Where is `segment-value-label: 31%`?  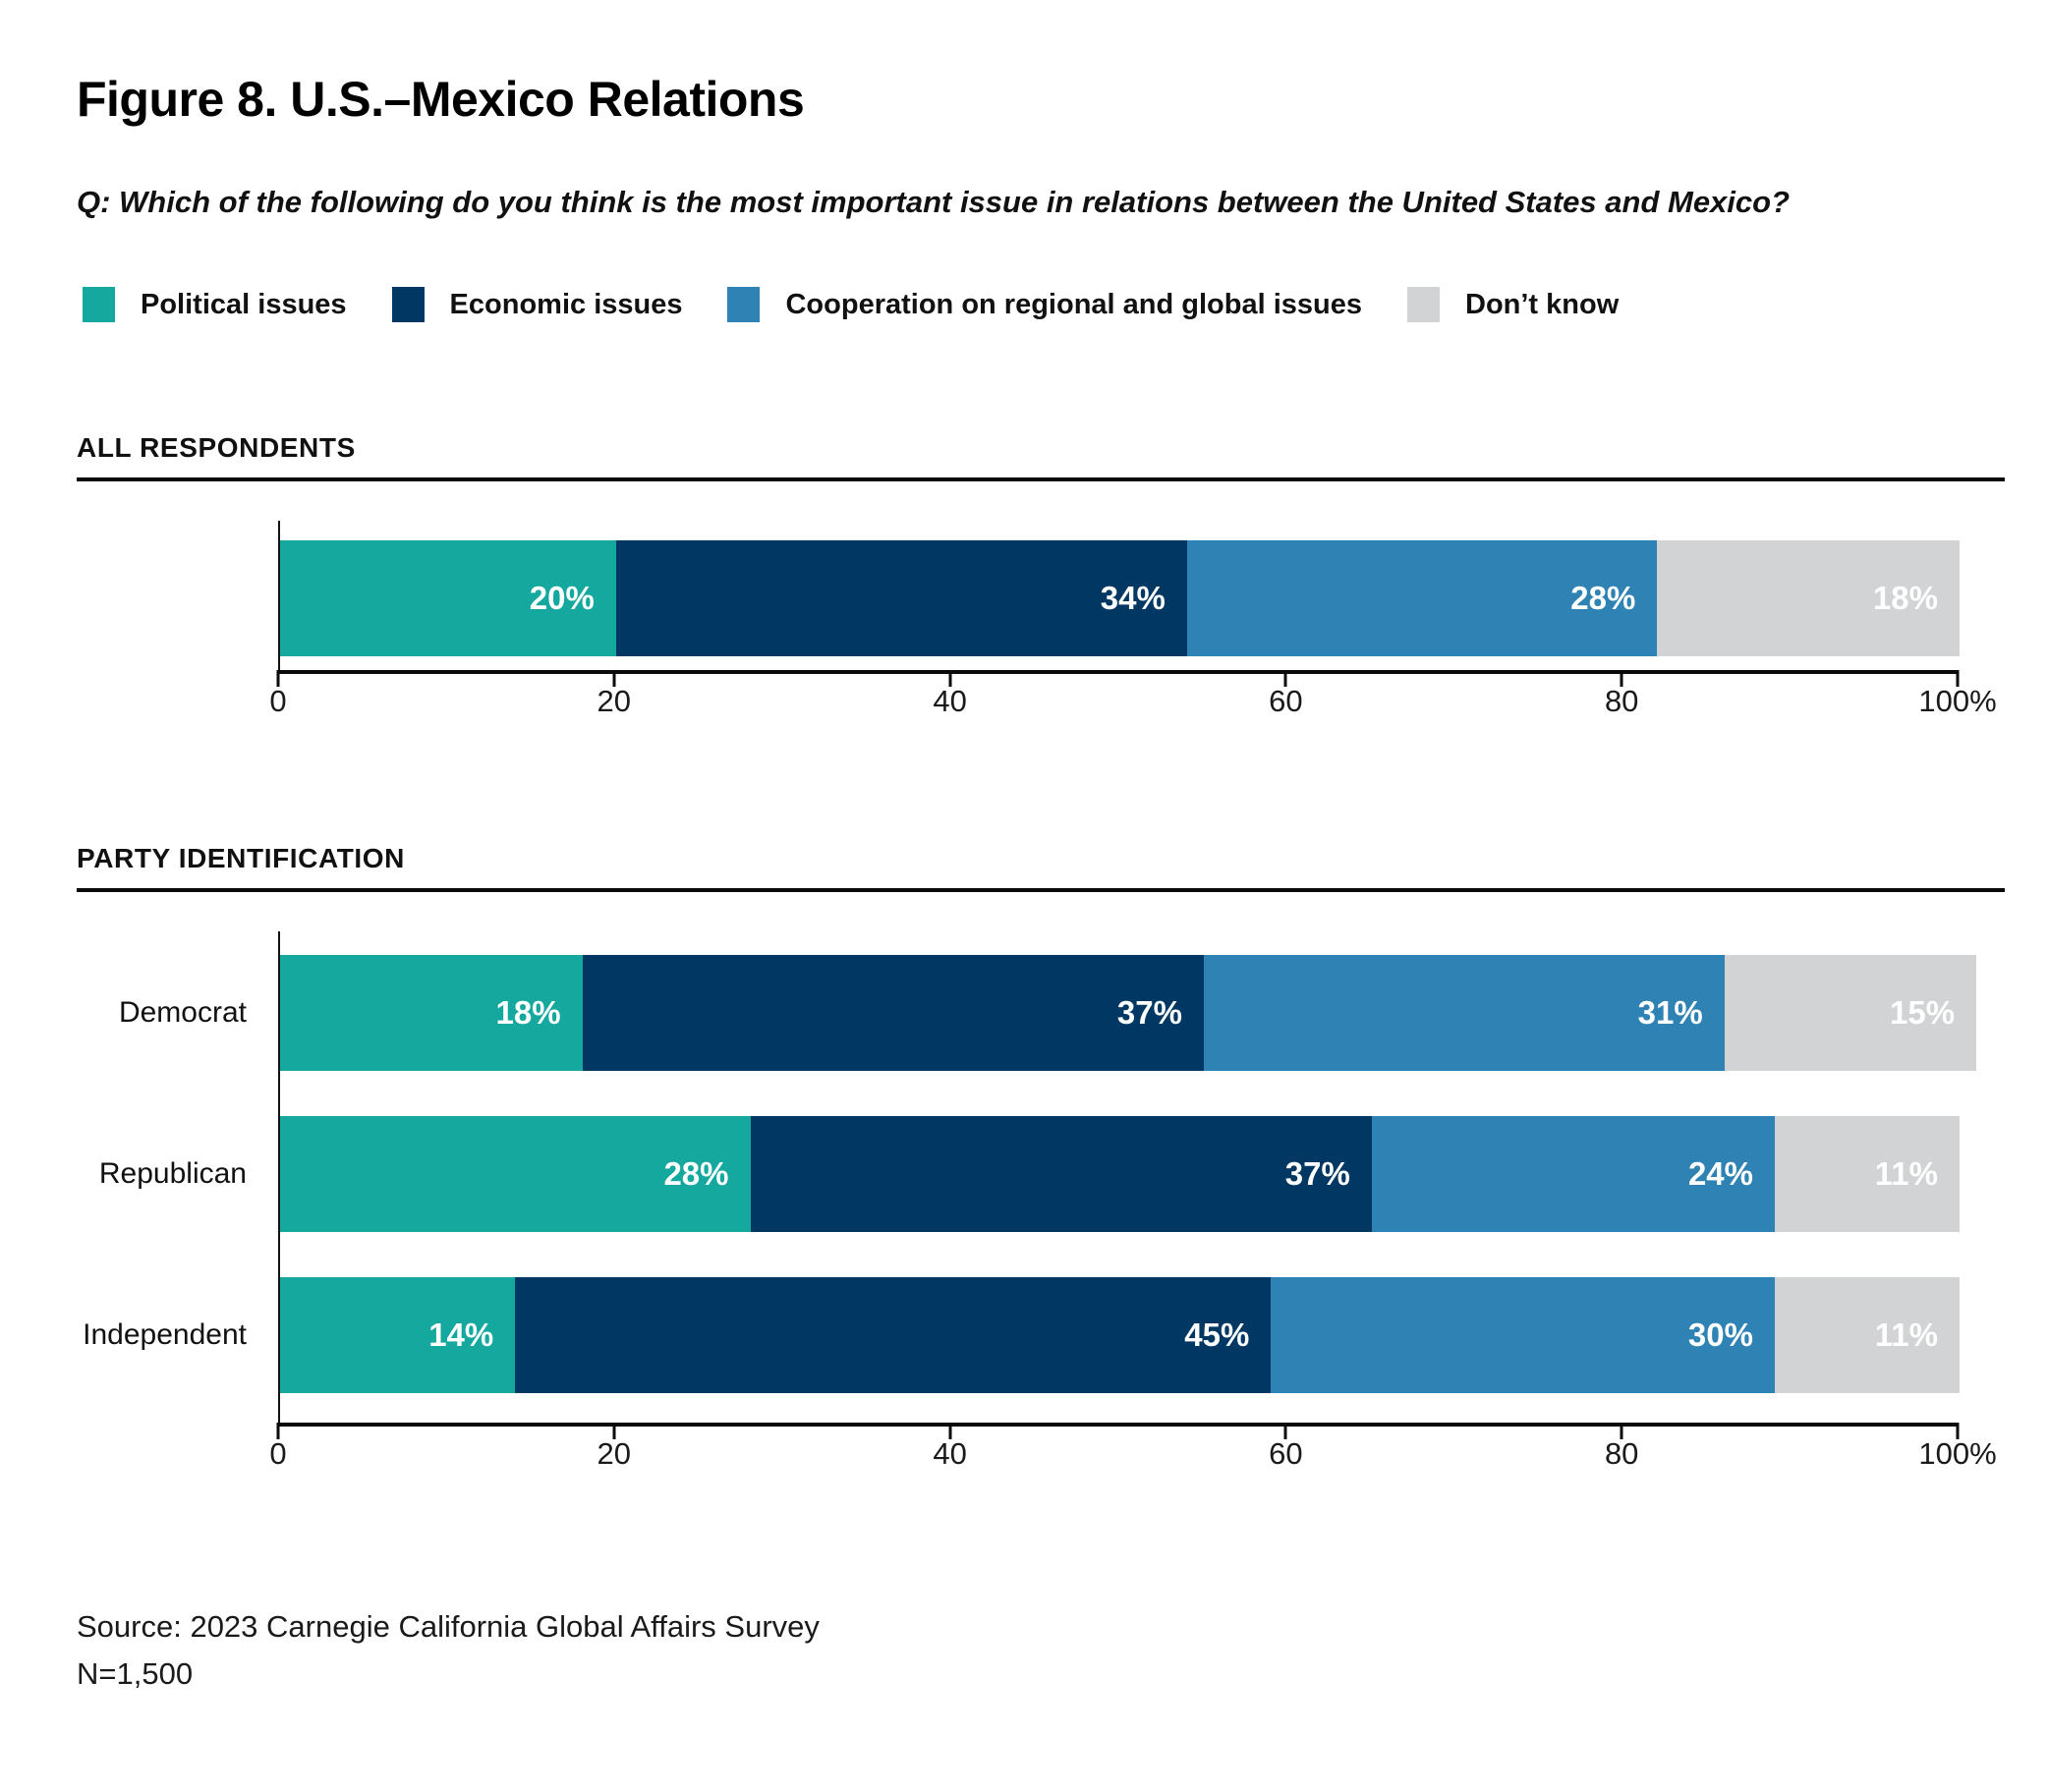
segment-value-label: 31% is located at coordinates (1670, 1012).